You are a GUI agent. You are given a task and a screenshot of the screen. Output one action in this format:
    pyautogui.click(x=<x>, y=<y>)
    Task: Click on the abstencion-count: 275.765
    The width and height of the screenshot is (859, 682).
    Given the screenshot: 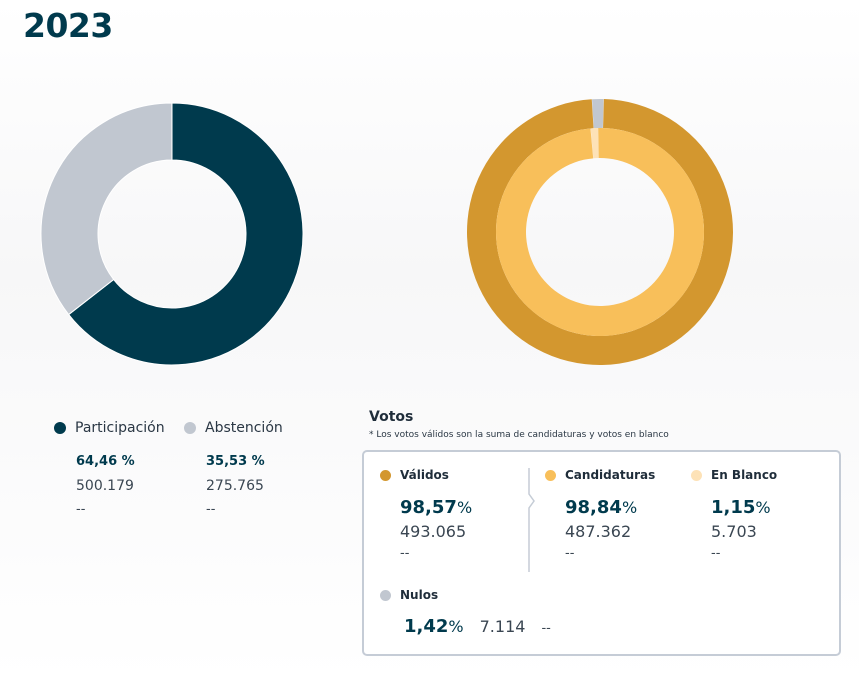 What is the action you would take?
    pyautogui.click(x=235, y=486)
    